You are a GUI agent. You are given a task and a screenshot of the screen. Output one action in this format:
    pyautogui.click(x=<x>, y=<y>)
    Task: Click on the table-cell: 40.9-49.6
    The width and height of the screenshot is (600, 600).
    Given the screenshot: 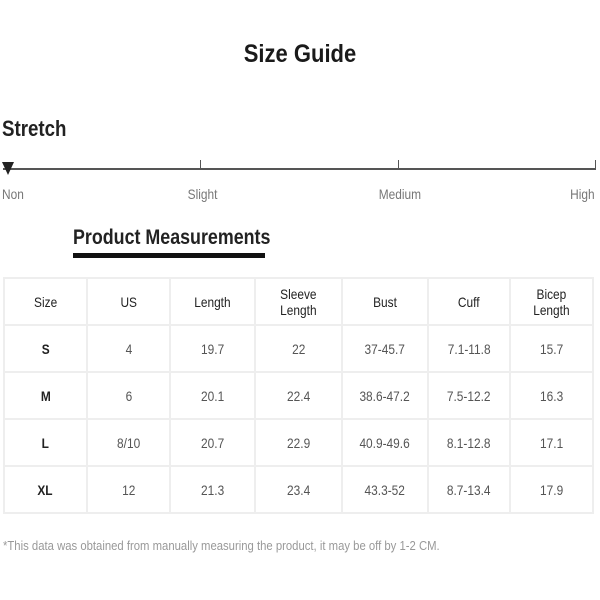 What is the action you would take?
    pyautogui.click(x=384, y=442)
    